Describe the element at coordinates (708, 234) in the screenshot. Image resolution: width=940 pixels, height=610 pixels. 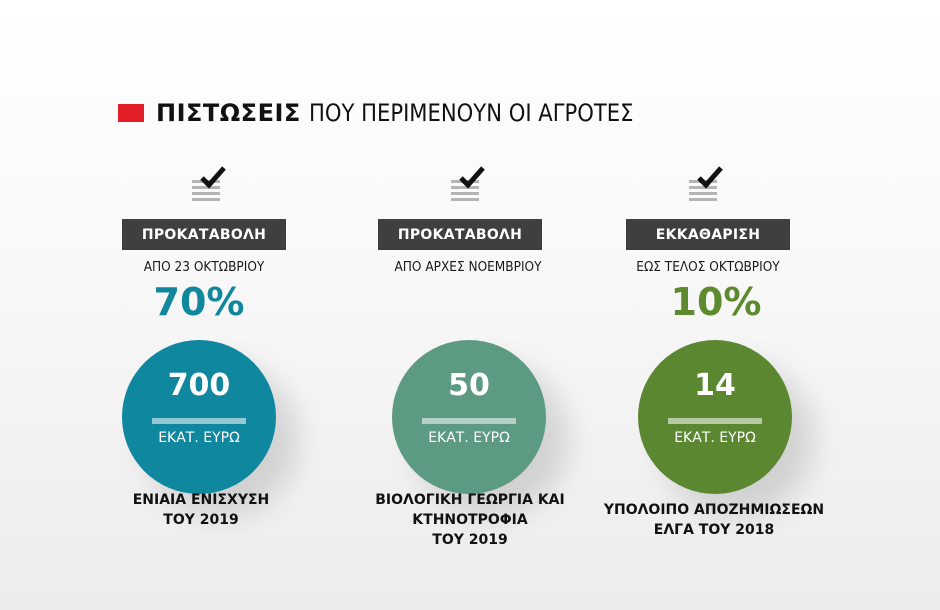
I see `column-label: ΕΚΚΑΘΑΡΙΣΗ` at that location.